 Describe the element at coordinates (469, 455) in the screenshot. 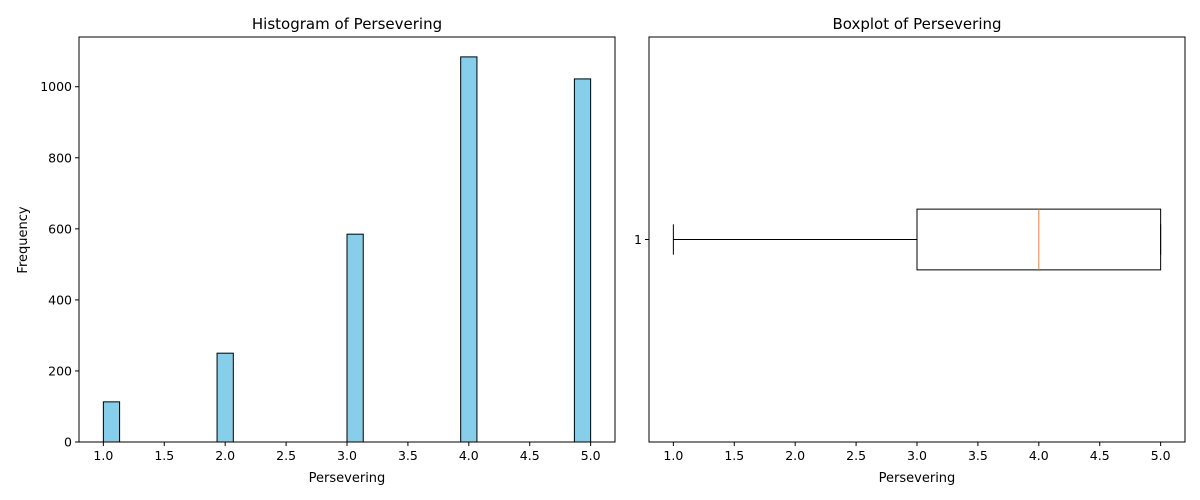

I see `histogram-x-tick-label: 4.0` at that location.